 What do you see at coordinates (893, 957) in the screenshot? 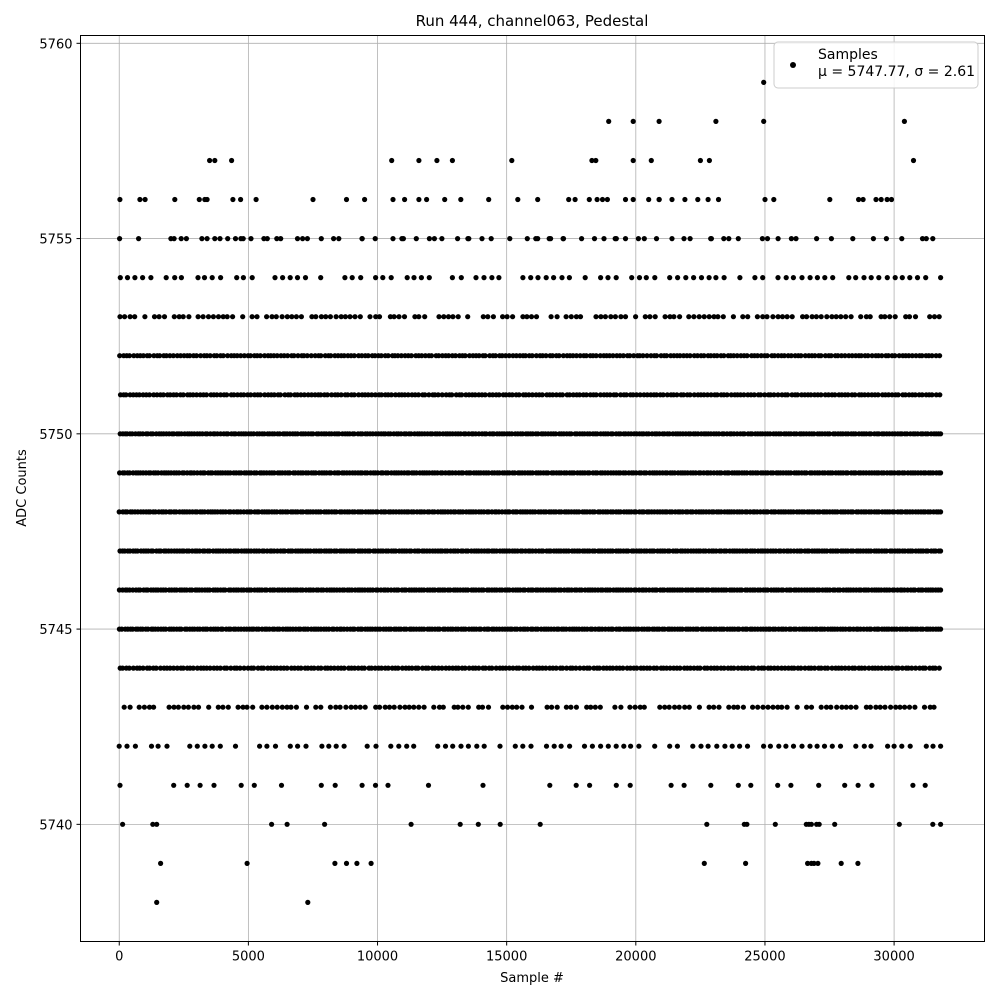
I see `x-tick-label: 30000` at bounding box center [893, 957].